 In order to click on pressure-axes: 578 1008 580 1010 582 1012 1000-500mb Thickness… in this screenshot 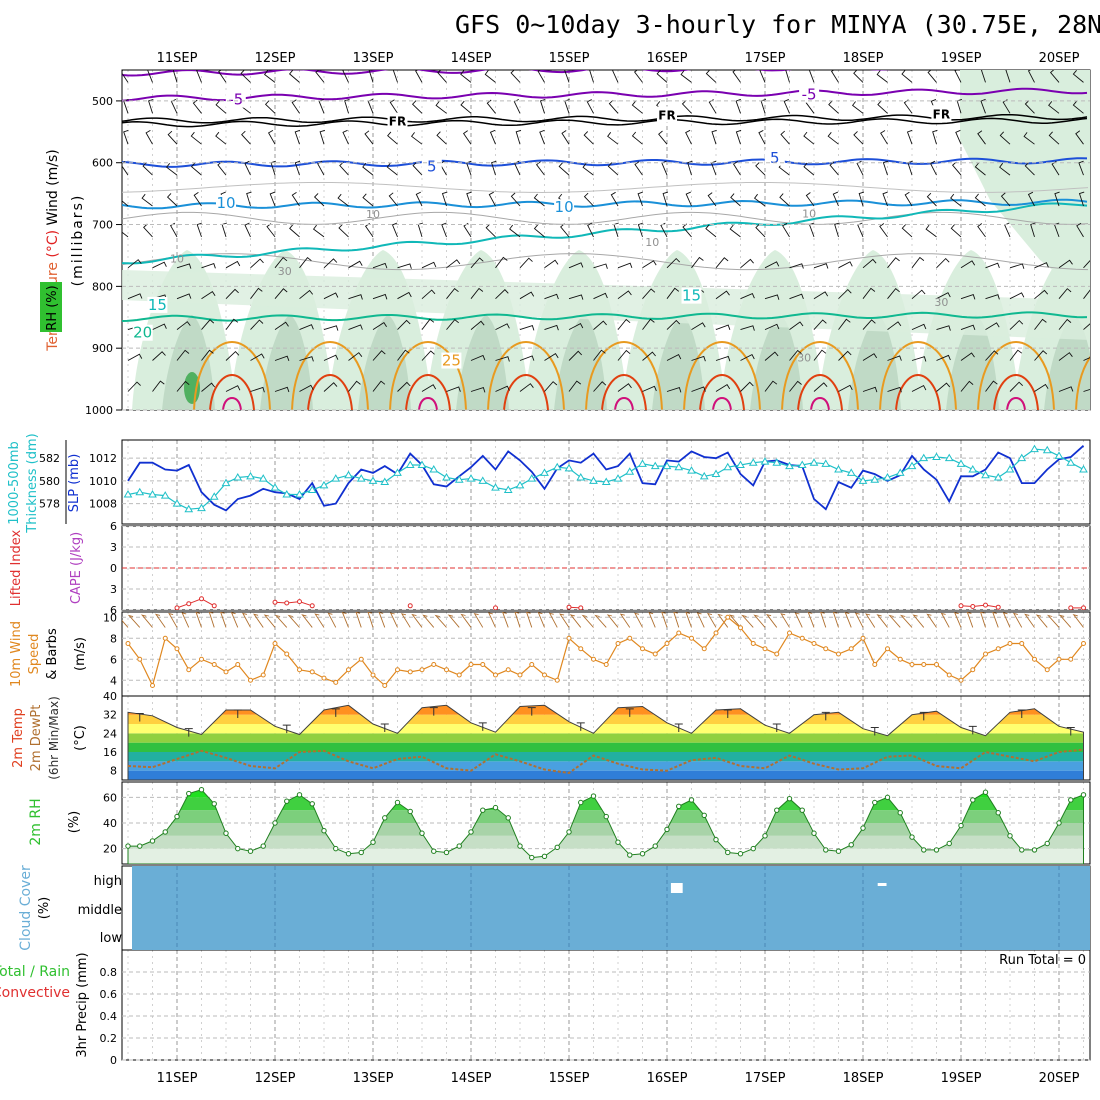, I will do `click(62, 483)`.